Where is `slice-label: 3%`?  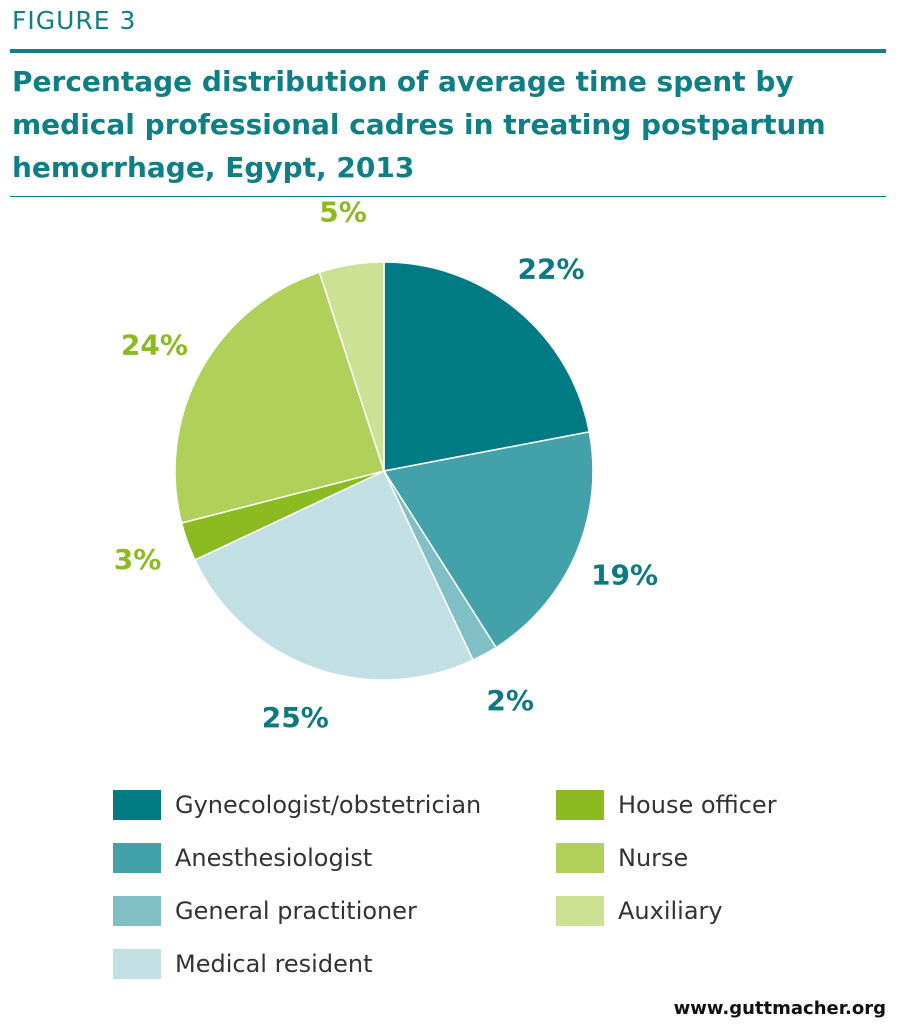
slice-label: 3% is located at coordinates (138, 559).